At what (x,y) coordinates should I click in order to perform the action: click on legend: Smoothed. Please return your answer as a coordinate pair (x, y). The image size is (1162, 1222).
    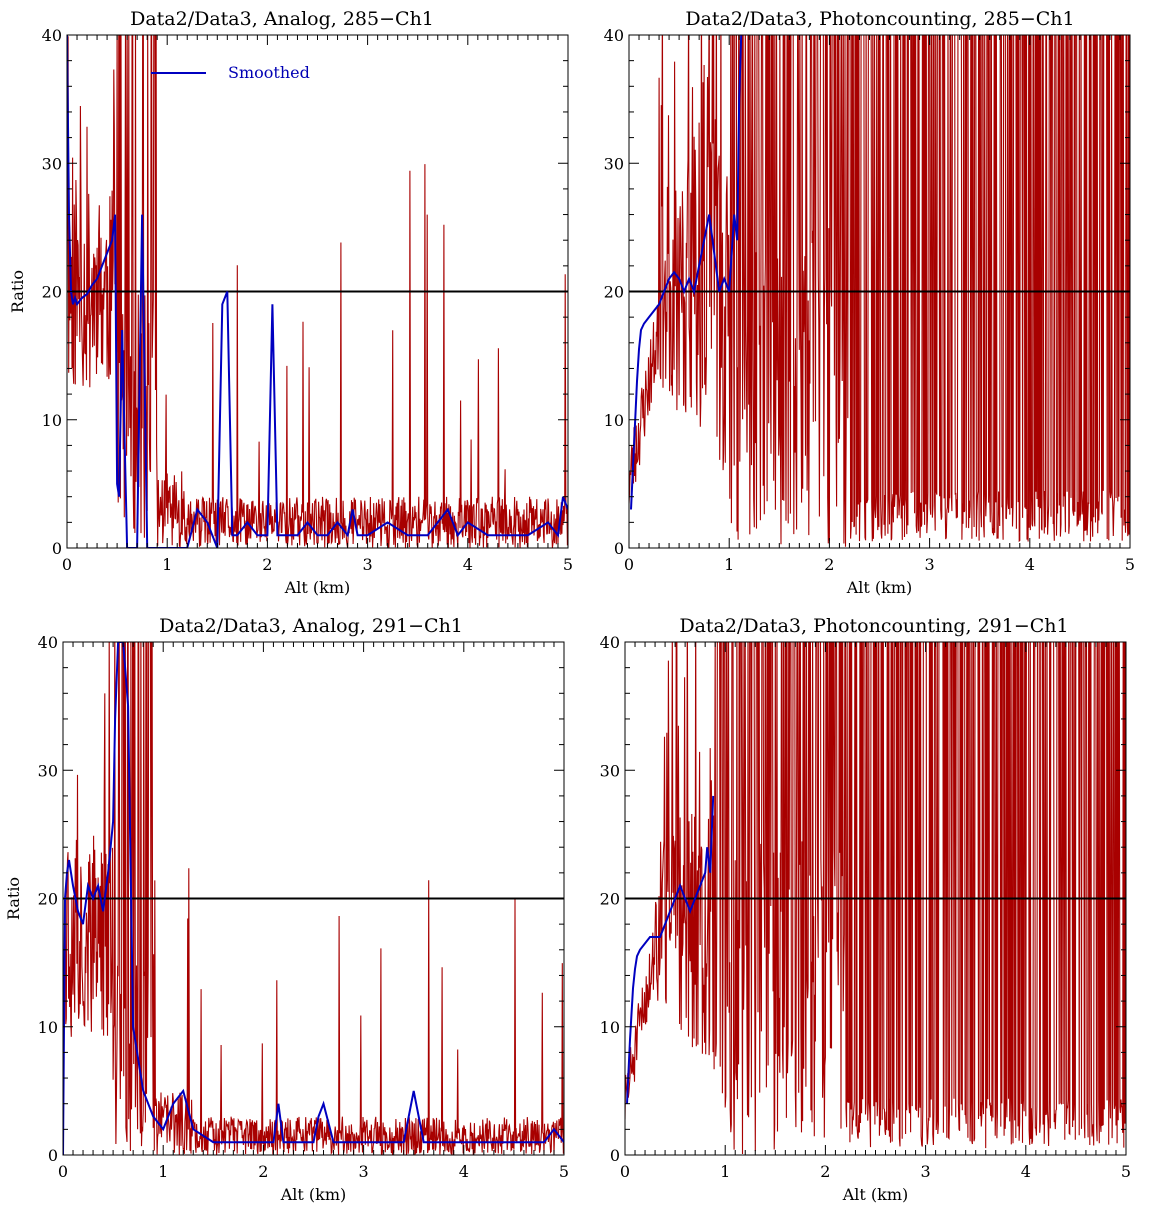
    Looking at the image, I should click on (230, 72).